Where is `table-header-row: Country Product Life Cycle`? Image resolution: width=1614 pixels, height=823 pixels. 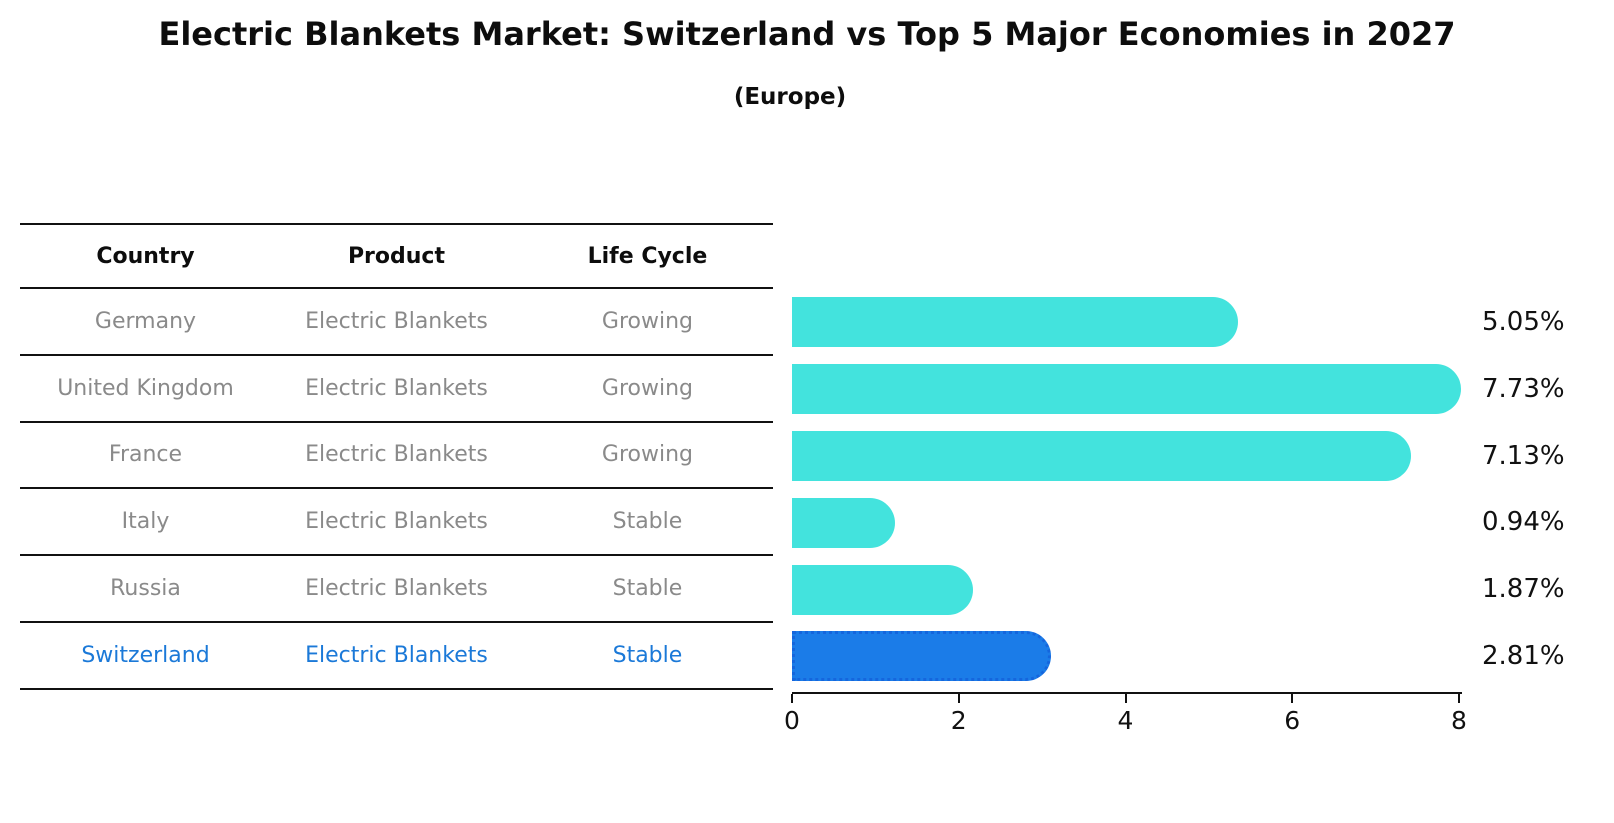 table-header-row: Country Product Life Cycle is located at coordinates (396, 256).